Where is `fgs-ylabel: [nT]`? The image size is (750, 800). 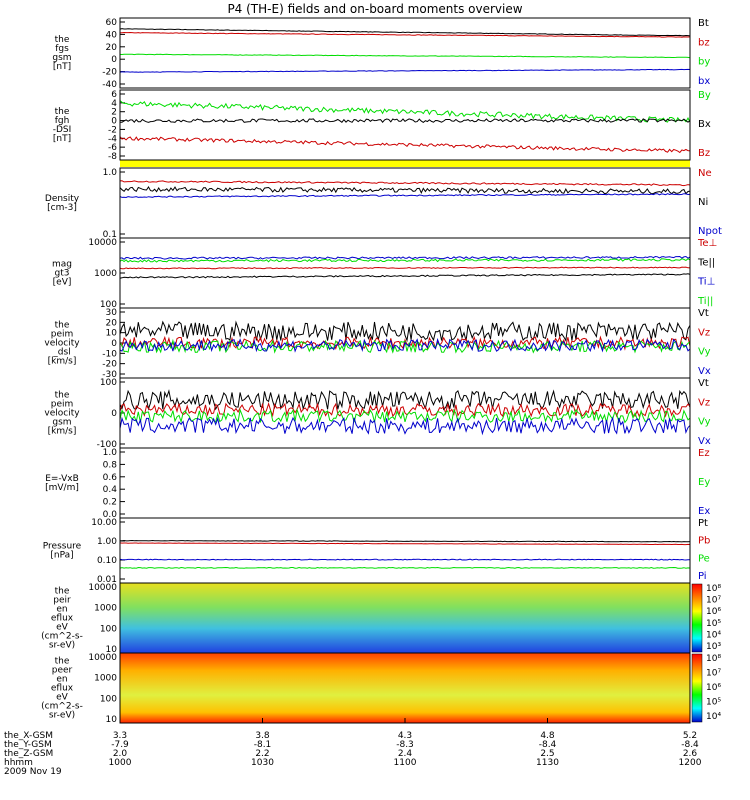 fgs-ylabel: [nT] is located at coordinates (62, 67).